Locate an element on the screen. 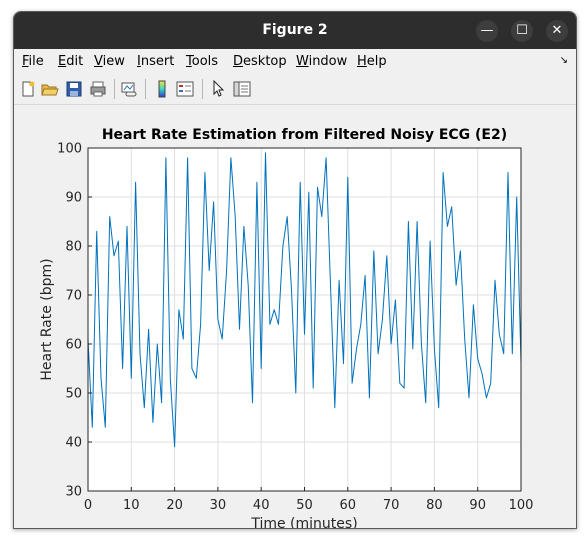 The height and width of the screenshot is (543, 588). y-tick-label: 60 is located at coordinates (73, 345).